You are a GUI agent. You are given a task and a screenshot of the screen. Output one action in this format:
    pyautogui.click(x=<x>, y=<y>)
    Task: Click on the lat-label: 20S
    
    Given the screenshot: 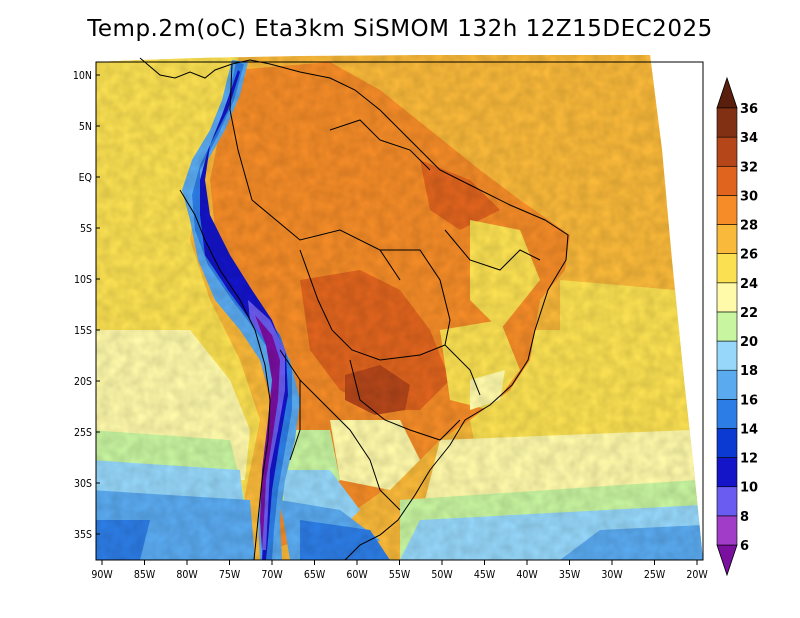 What is the action you would take?
    pyautogui.click(x=83, y=382)
    